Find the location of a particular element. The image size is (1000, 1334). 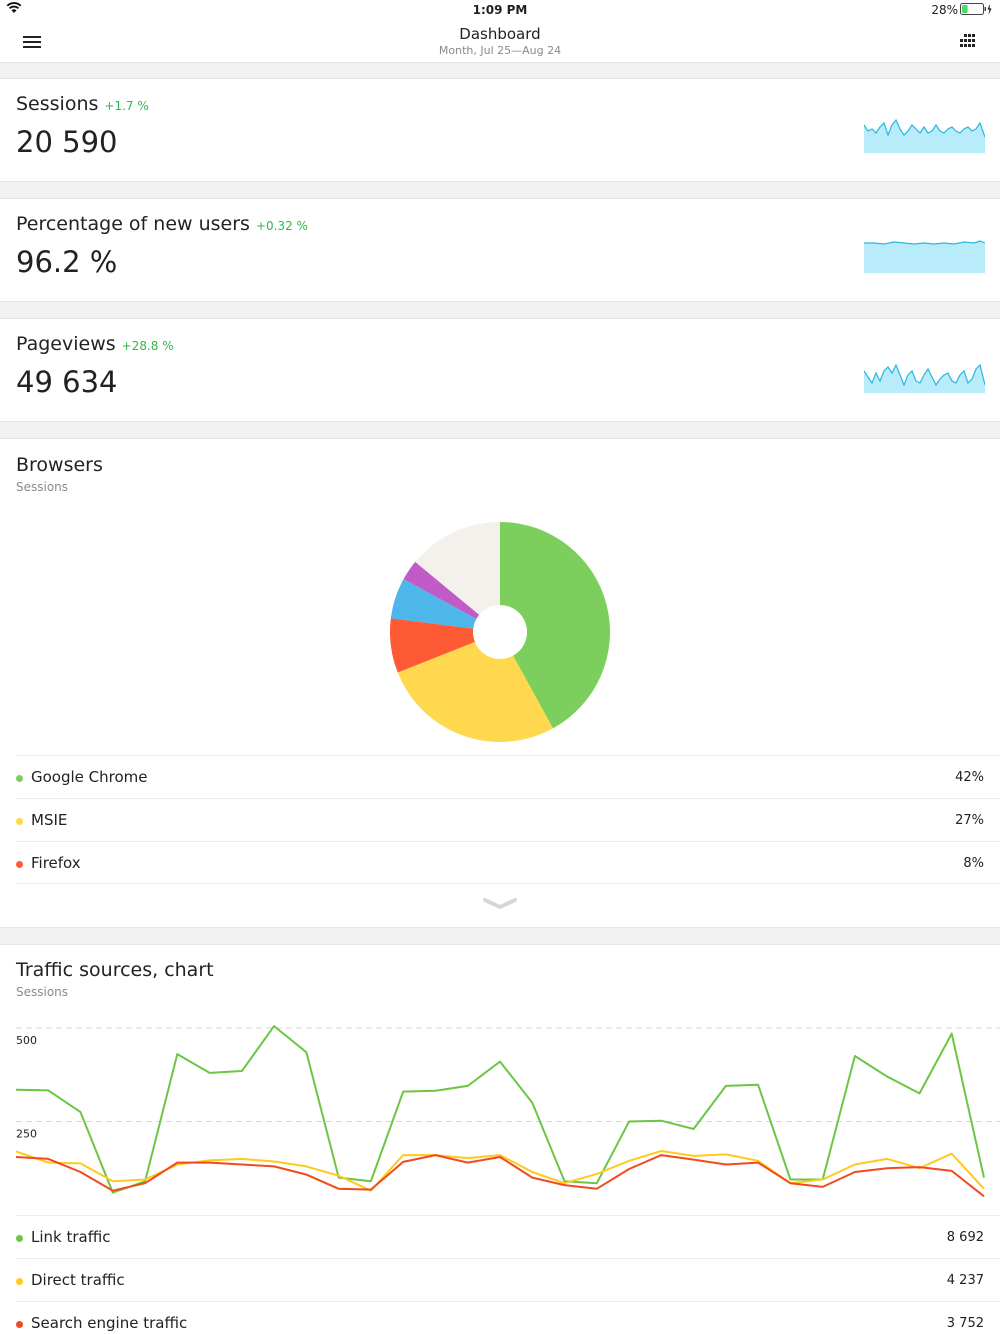

metric-title: Pageviews +28.8 % is located at coordinates (95, 344).